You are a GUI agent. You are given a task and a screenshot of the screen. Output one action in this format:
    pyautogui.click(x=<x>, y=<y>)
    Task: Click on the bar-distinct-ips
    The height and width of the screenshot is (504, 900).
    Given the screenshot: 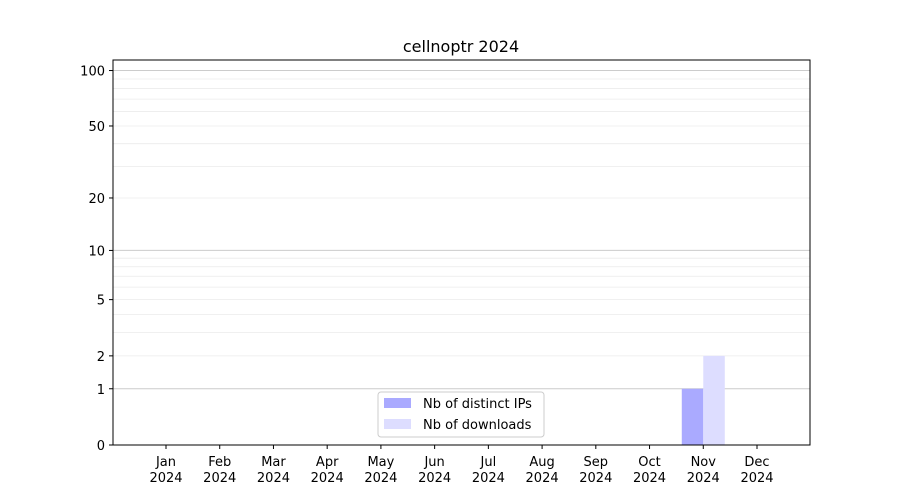 What is the action you would take?
    pyautogui.click(x=692, y=416)
    